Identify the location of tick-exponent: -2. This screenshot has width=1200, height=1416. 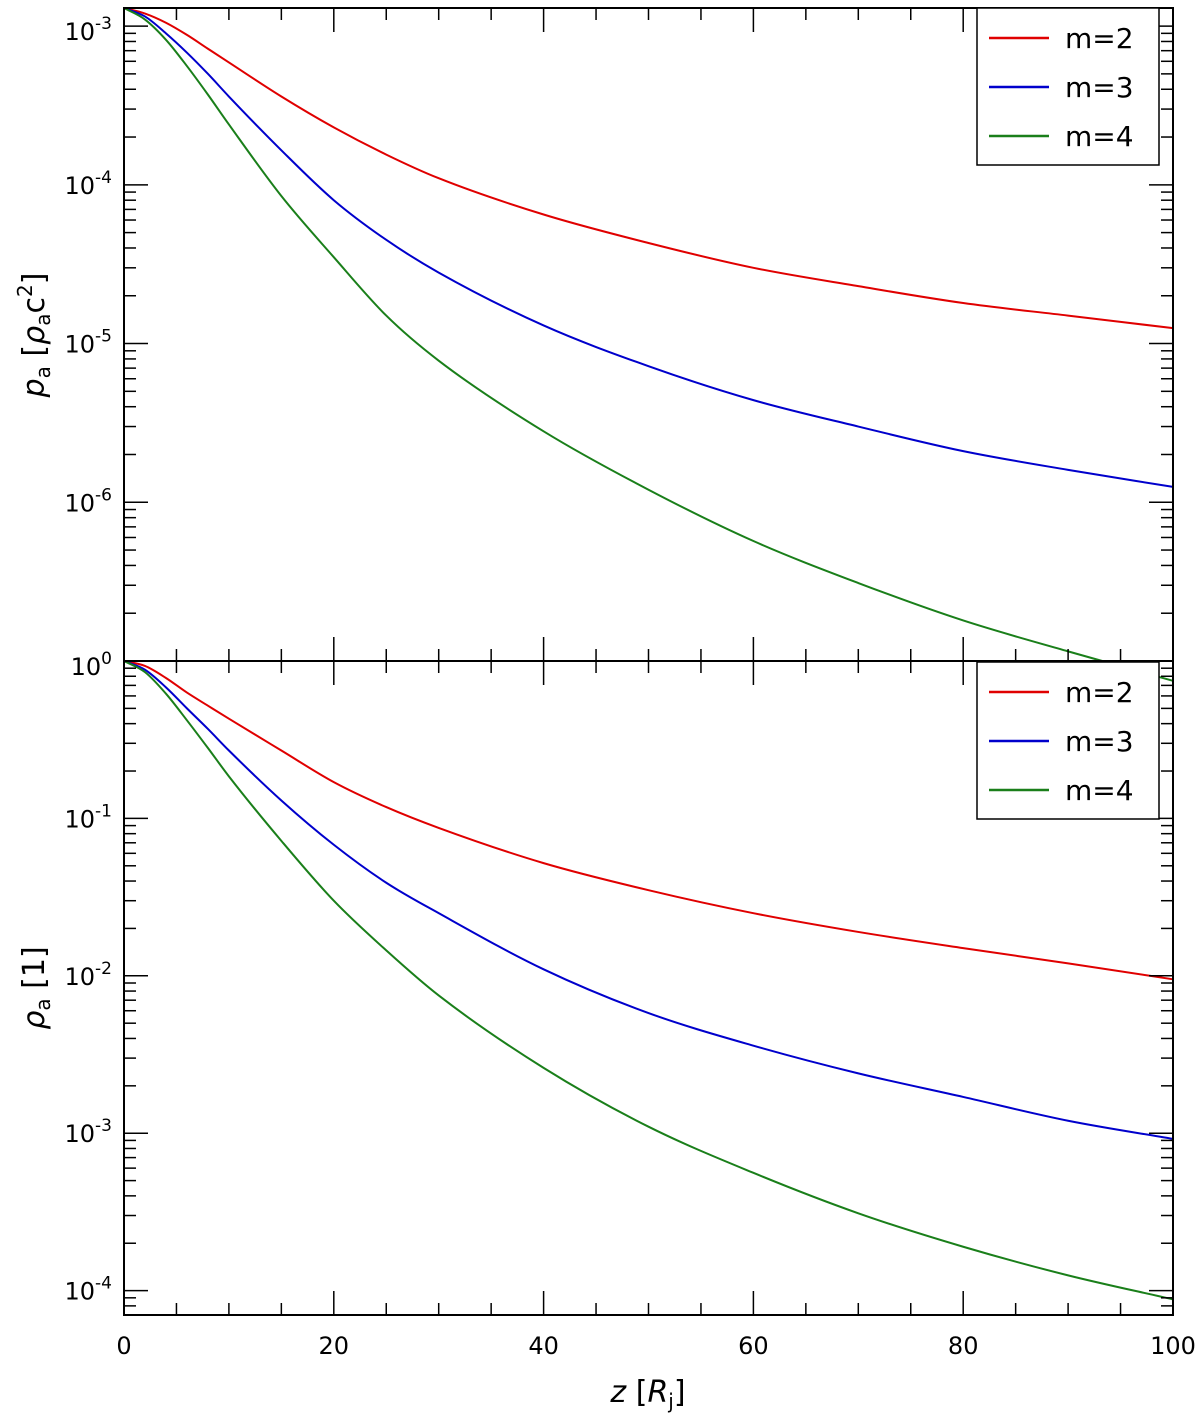
(103, 969).